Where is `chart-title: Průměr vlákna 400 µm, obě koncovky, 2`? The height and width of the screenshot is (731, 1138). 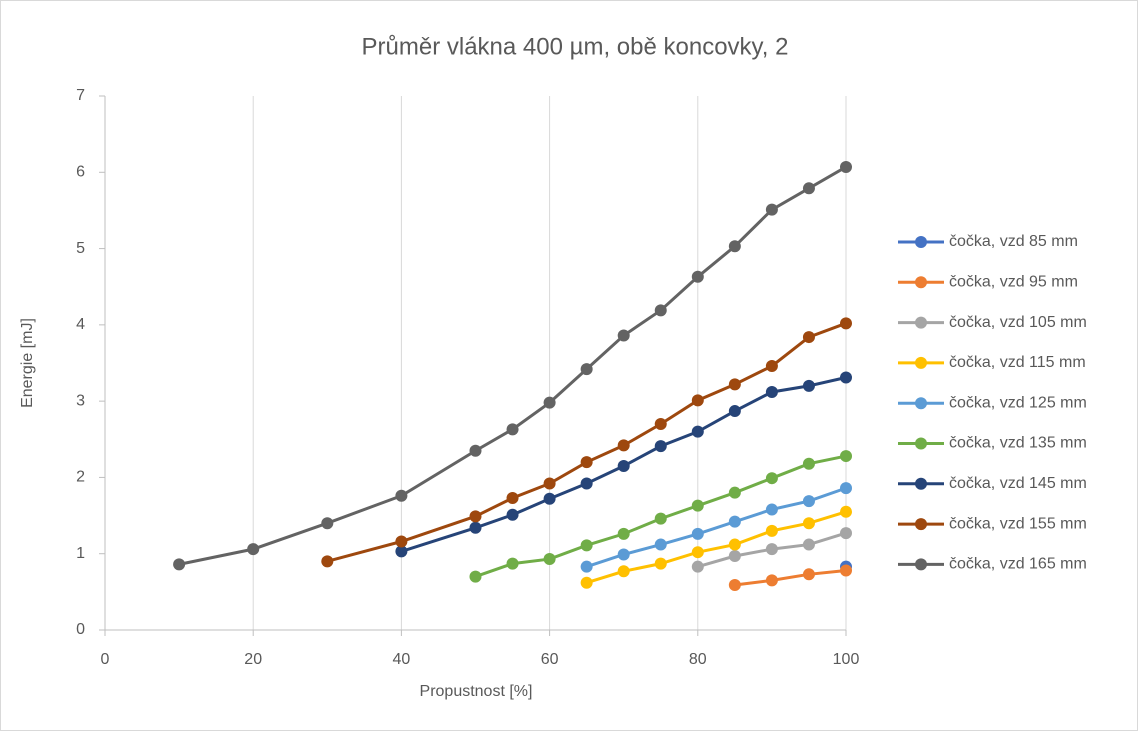
chart-title: Průměr vlákna 400 µm, obě koncovky, 2 is located at coordinates (575, 46).